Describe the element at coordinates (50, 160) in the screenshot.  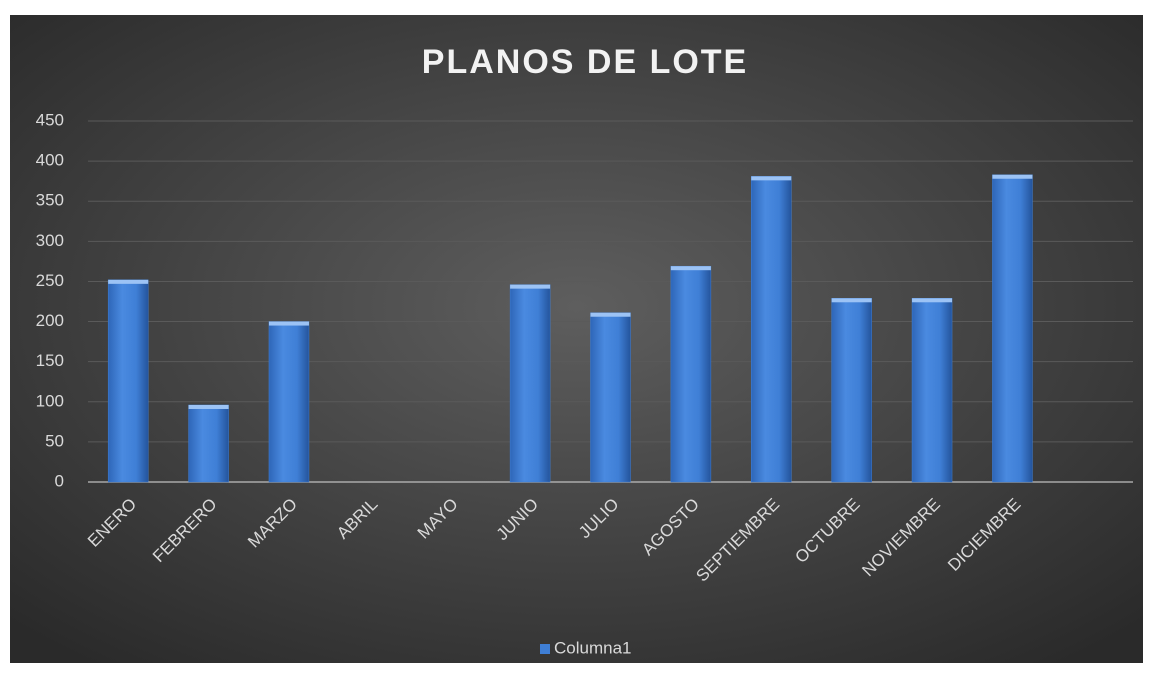
I see `y-tick-label: 400` at that location.